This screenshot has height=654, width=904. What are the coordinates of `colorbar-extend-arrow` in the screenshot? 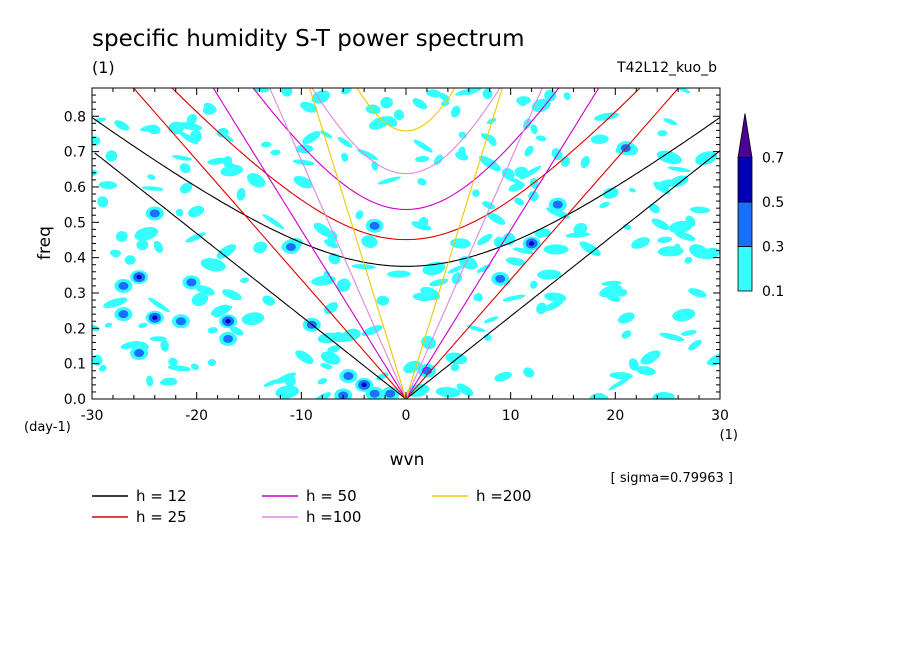 It's located at (745, 135).